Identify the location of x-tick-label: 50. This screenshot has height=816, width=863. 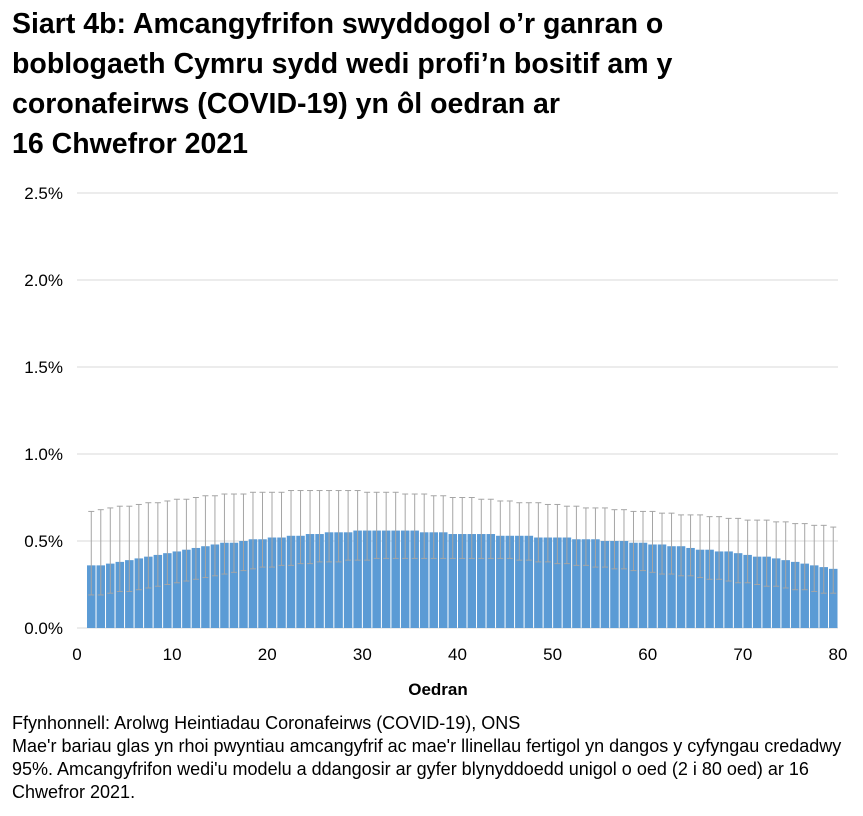
(552, 654).